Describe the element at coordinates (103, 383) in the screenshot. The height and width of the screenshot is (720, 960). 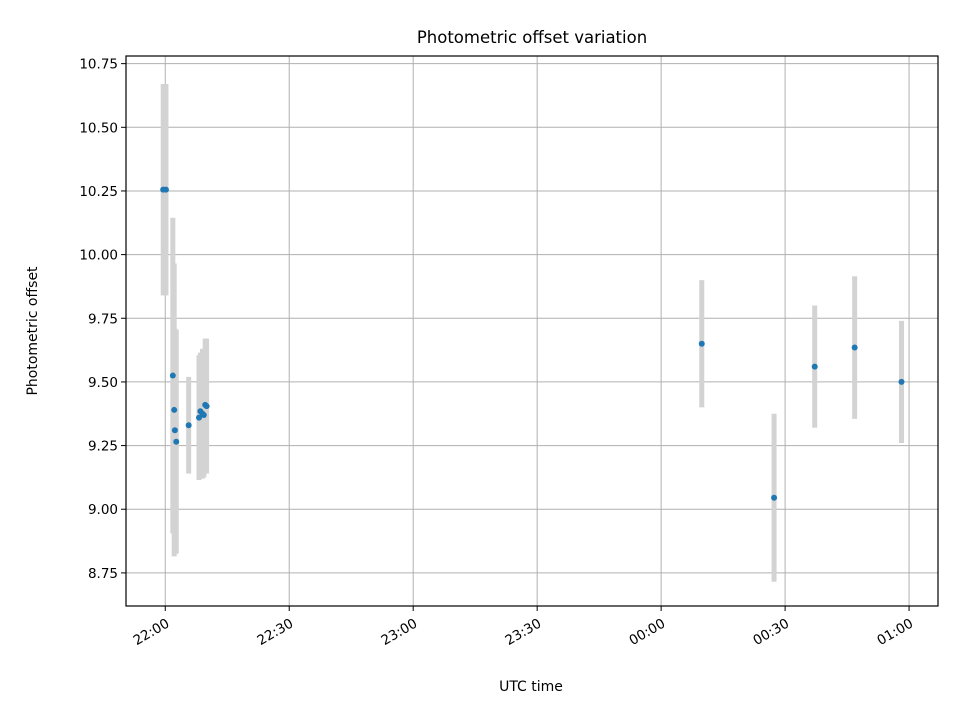
I see `y-tick-label: 9.50` at that location.